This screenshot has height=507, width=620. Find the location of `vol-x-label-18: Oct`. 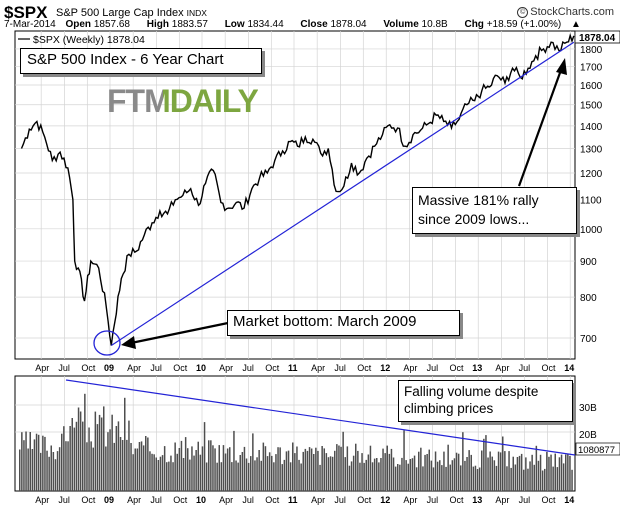

vol-x-label-18: Oct is located at coordinates (457, 500).